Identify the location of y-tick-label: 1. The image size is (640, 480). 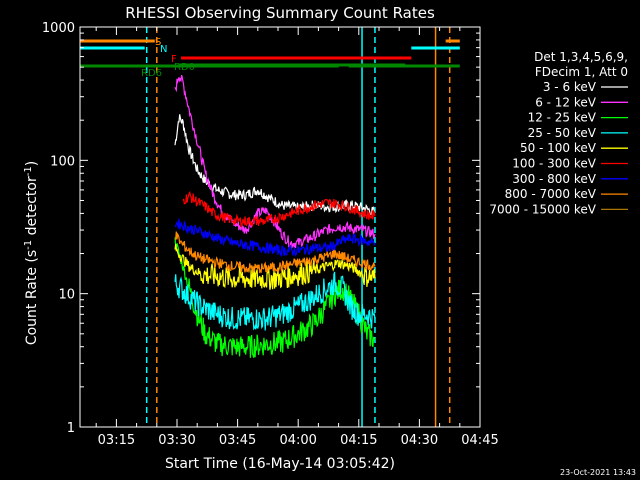
(71, 428).